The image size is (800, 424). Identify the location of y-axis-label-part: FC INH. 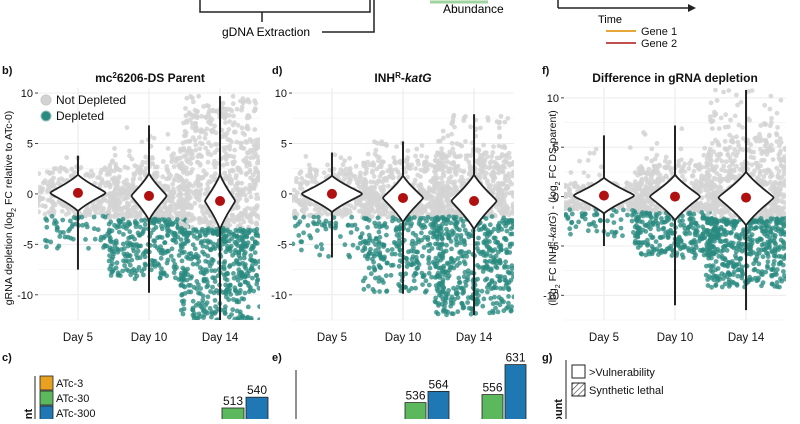
(553, 265).